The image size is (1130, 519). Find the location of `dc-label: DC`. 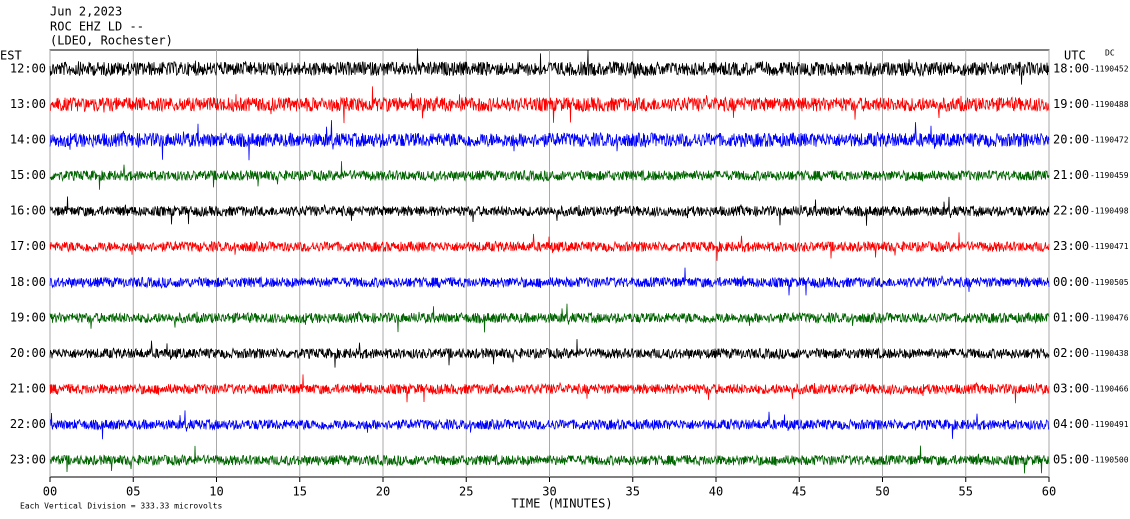

dc-label: DC is located at coordinates (1110, 53).